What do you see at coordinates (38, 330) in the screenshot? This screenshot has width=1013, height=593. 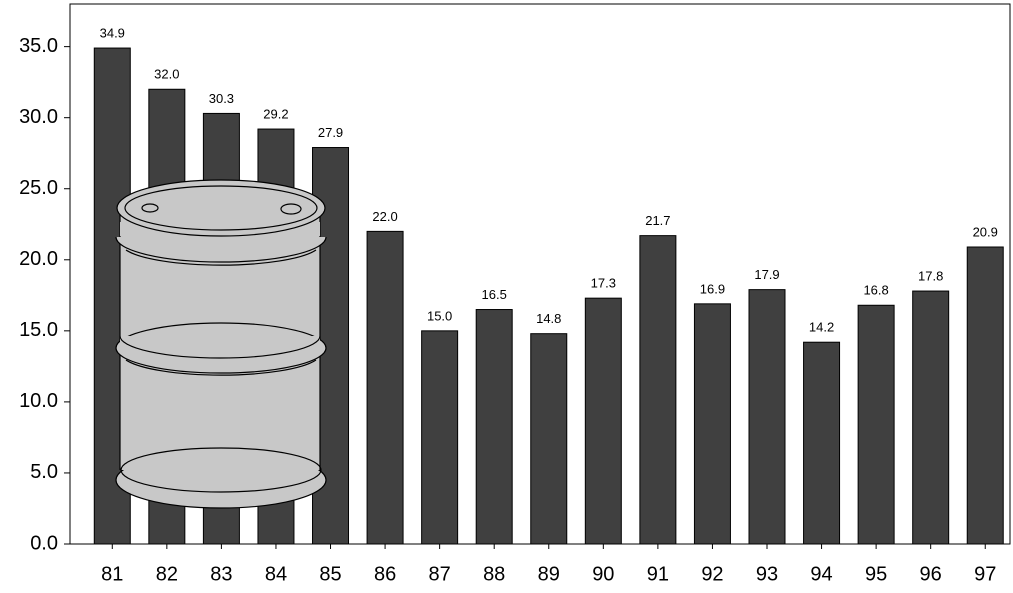 I see `y-tick-label: 15.0` at bounding box center [38, 330].